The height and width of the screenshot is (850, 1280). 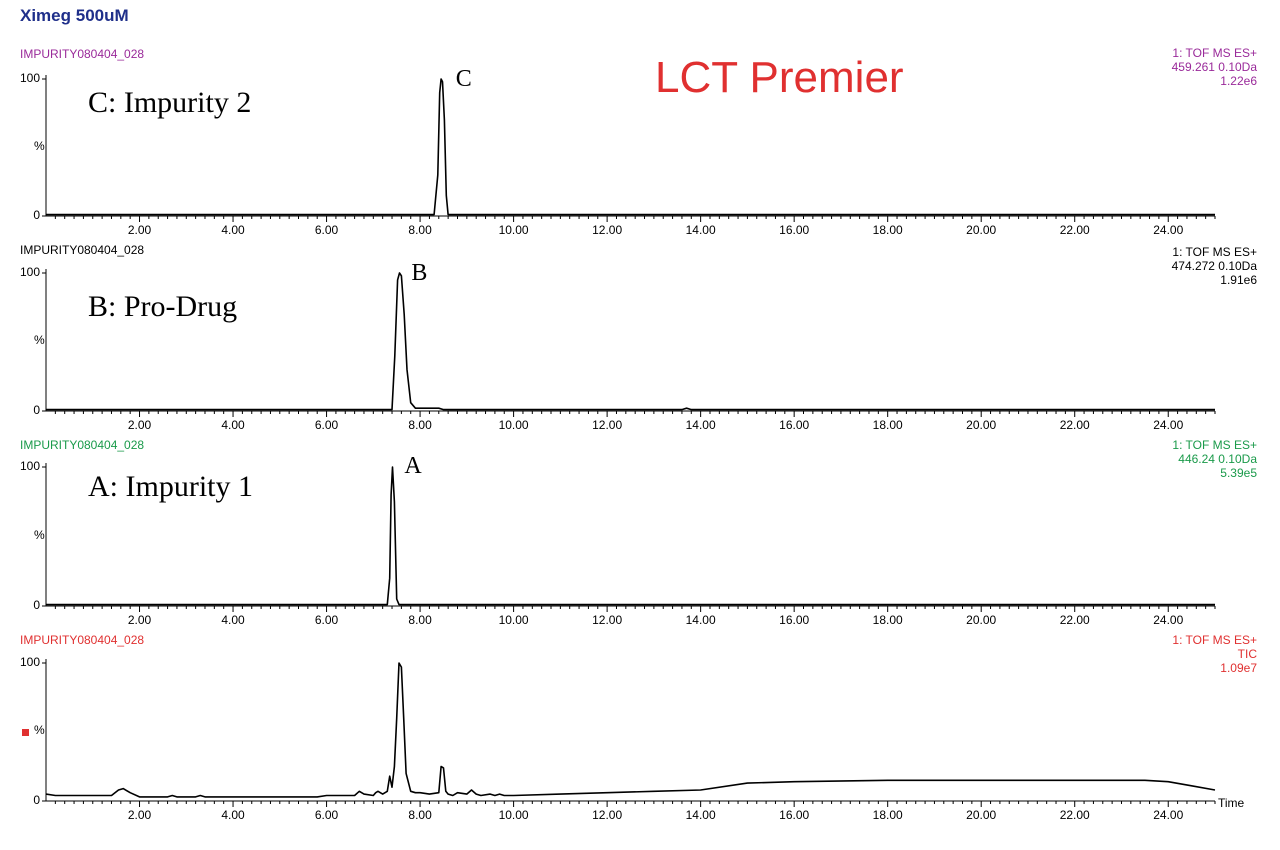 I want to click on trace-info-line: 459.261 0.10Da, so click(x=1214, y=67).